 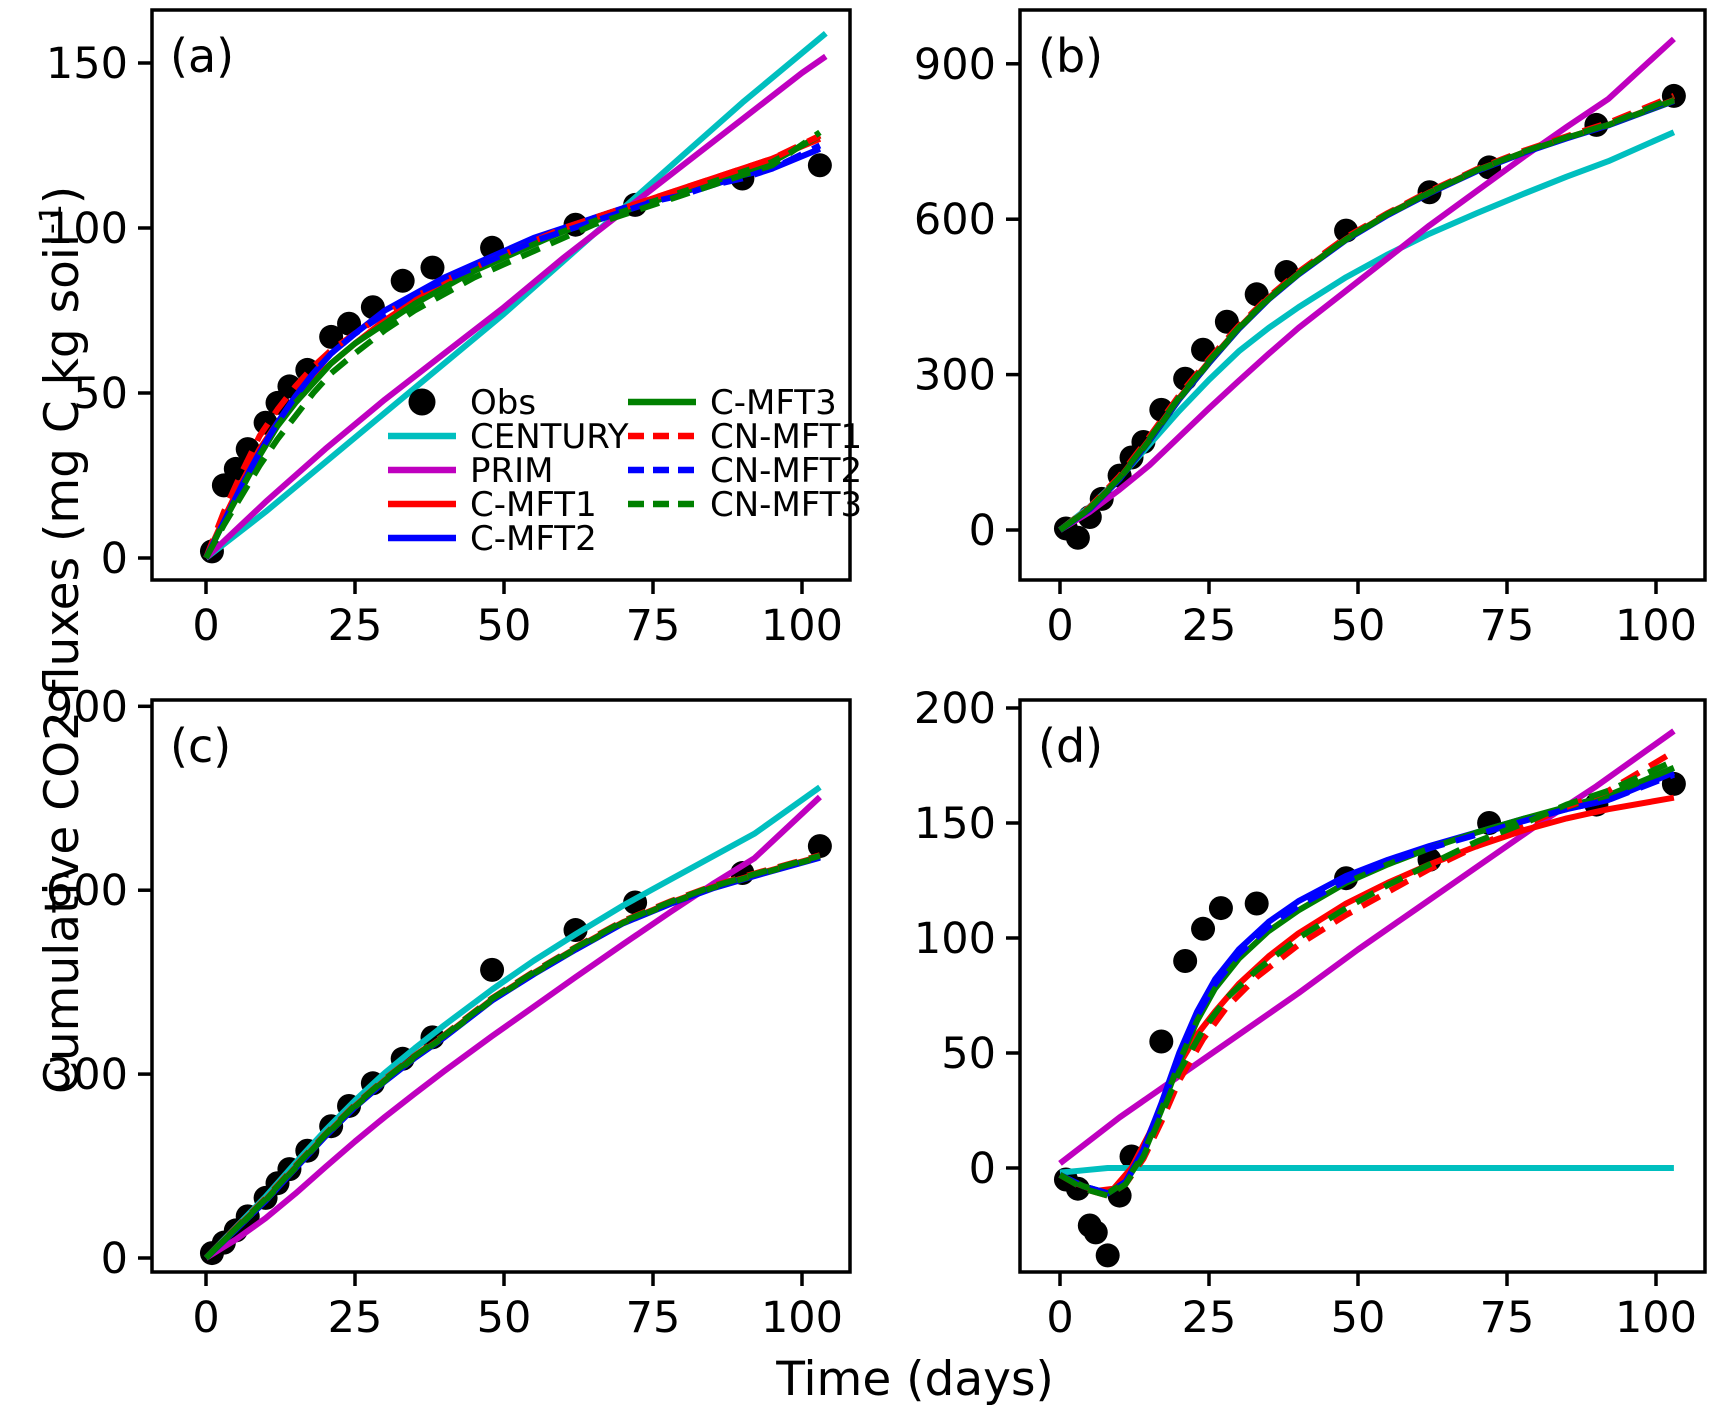 I want to click on y-tick-label: 600, so click(x=955, y=220).